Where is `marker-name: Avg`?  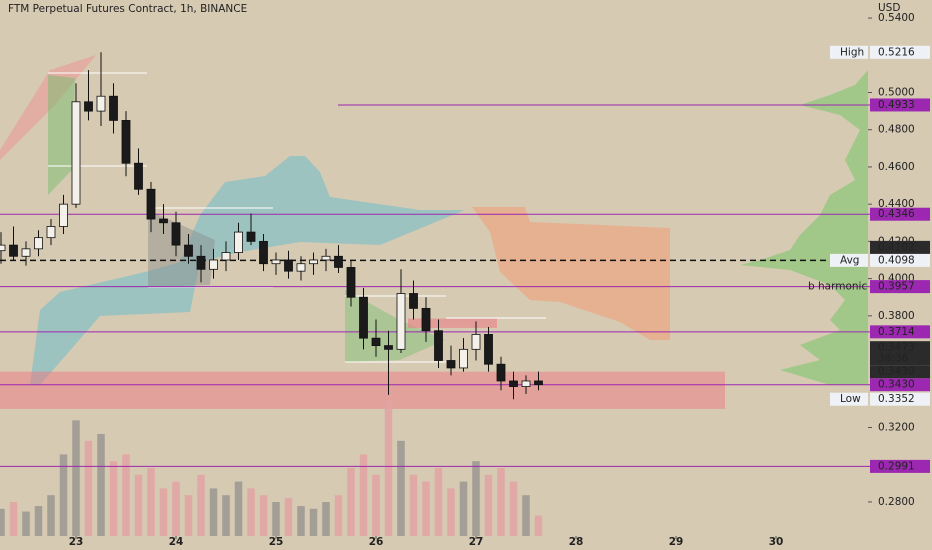 marker-name: Avg is located at coordinates (849, 260).